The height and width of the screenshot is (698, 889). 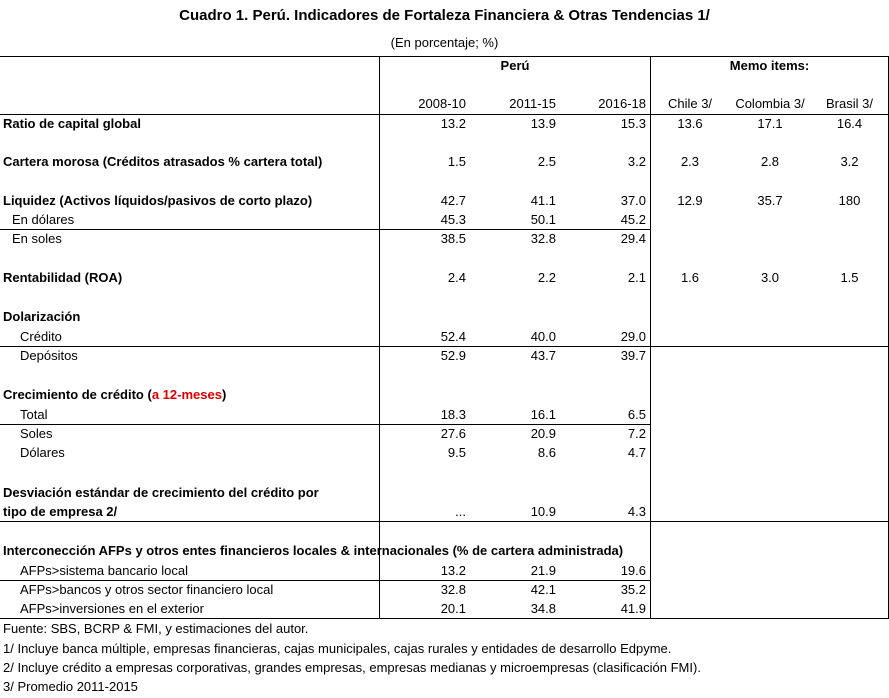 I want to click on table-cell: 52.4, so click(x=453, y=336).